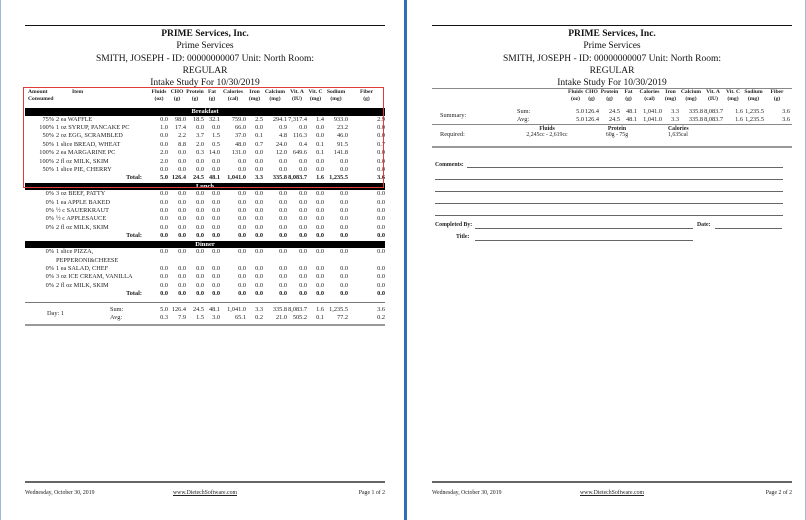 This screenshot has height=520, width=806. What do you see at coordinates (82, 211) in the screenshot?
I see `item-name: ½ c SAUERKRAUT` at bounding box center [82, 211].